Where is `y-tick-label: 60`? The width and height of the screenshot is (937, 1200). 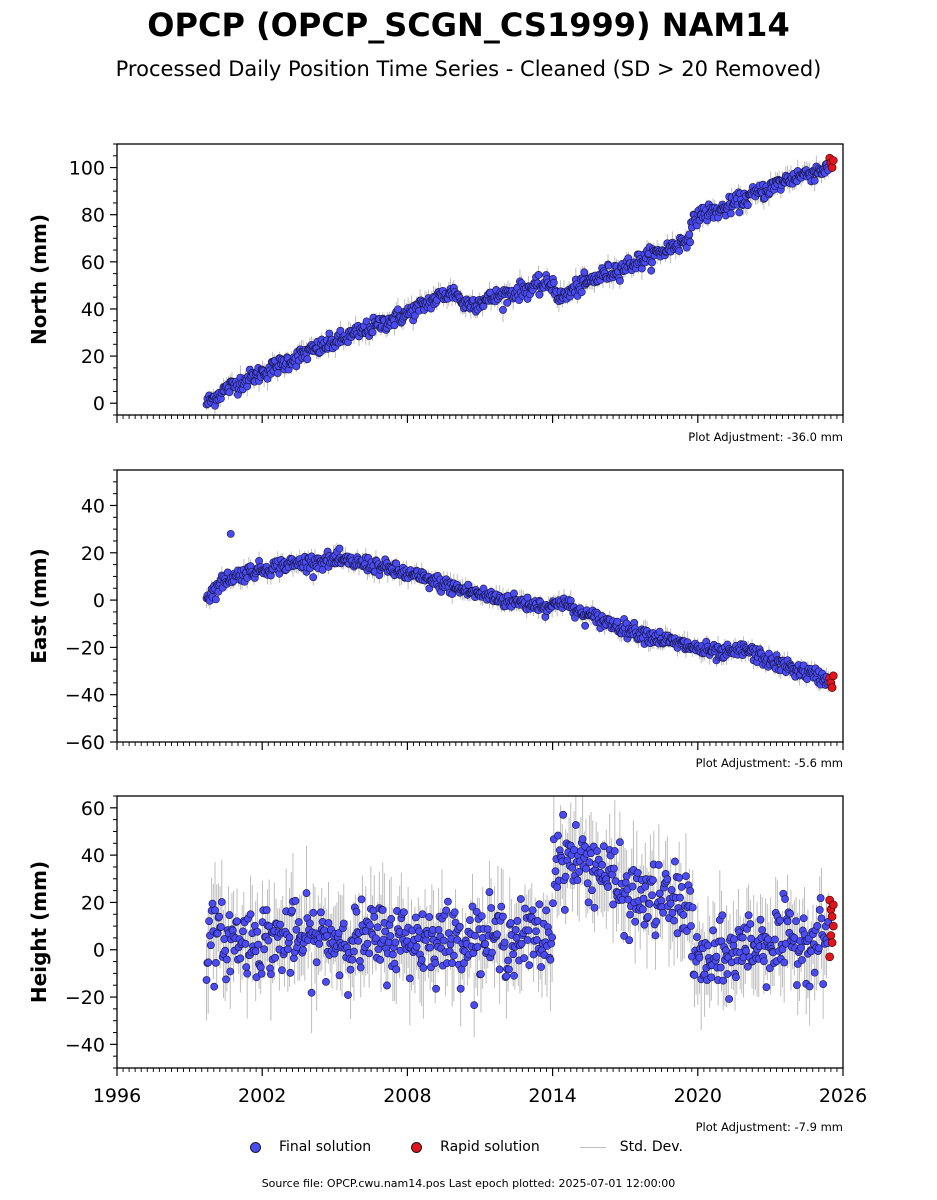
y-tick-label: 60 is located at coordinates (93, 263).